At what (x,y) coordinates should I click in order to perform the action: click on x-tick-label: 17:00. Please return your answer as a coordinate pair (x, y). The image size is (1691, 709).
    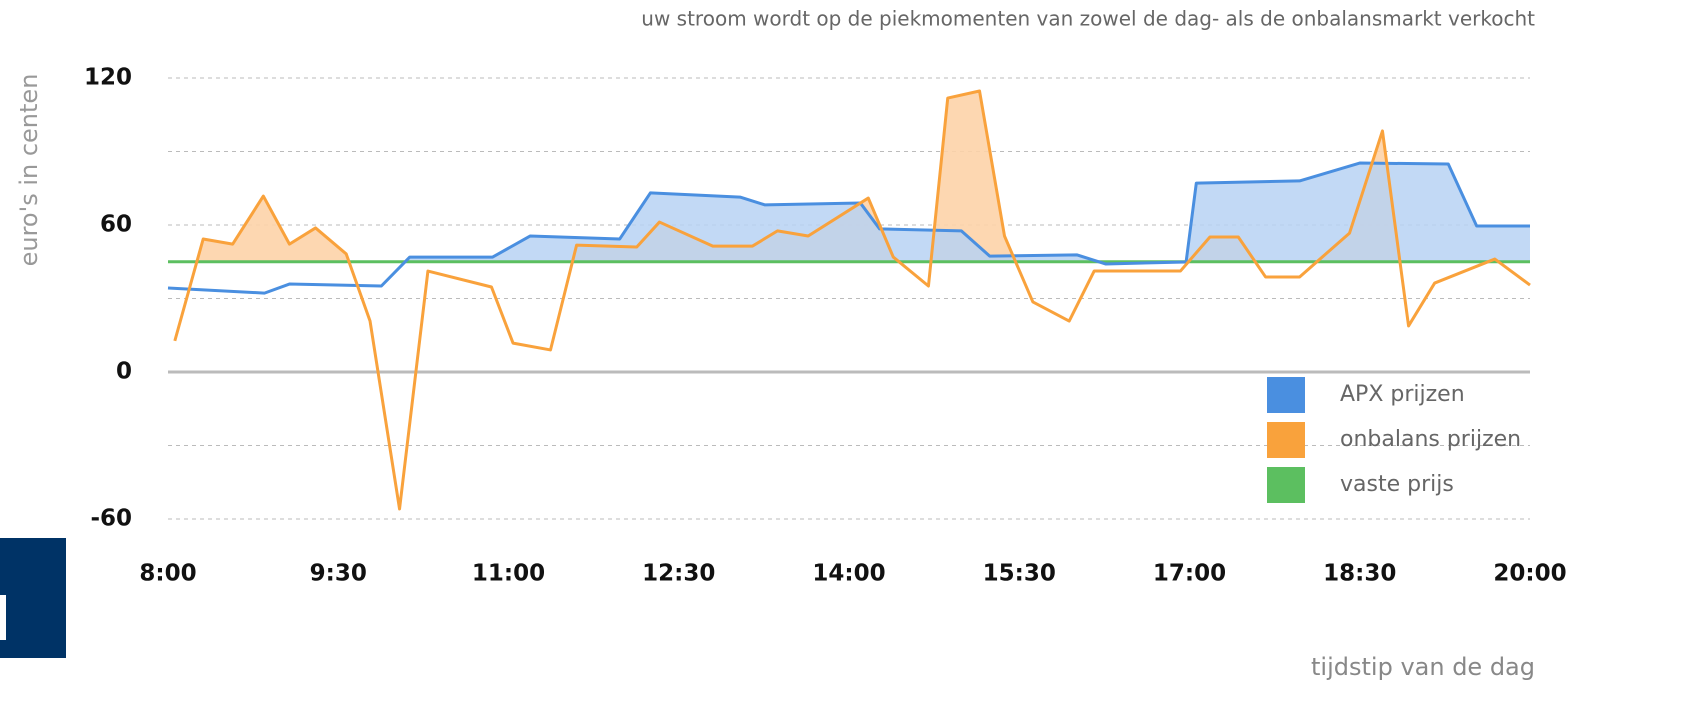
    Looking at the image, I should click on (1189, 574).